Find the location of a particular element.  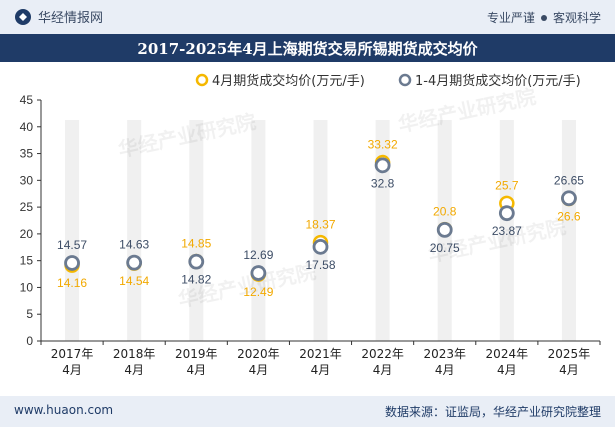

data-label-series-2: 14.63 is located at coordinates (134, 245).